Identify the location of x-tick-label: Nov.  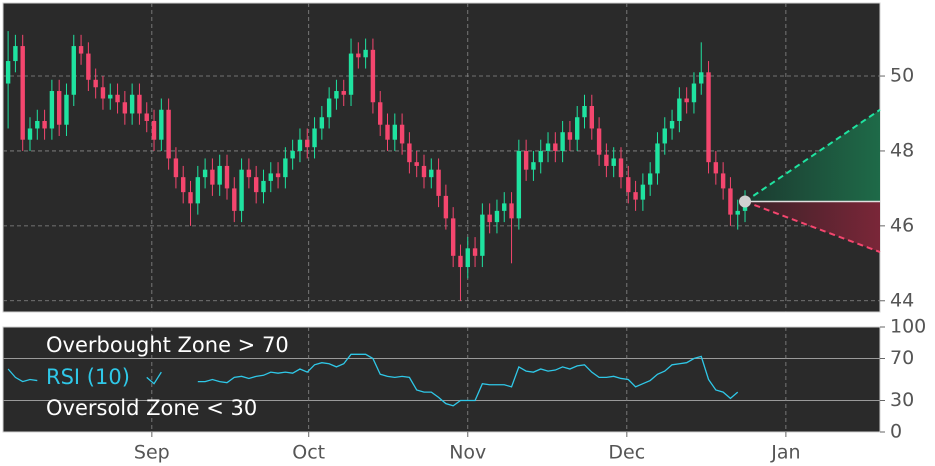
(467, 453).